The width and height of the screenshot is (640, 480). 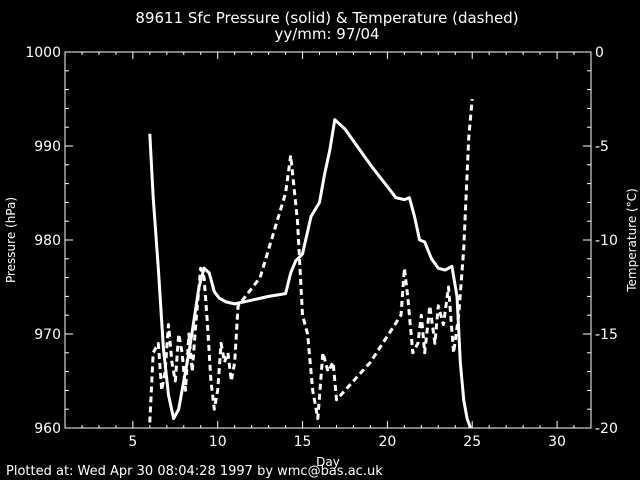 I want to click on y-axis-right: -20 -15 -10 -5 0, so click(x=600, y=241).